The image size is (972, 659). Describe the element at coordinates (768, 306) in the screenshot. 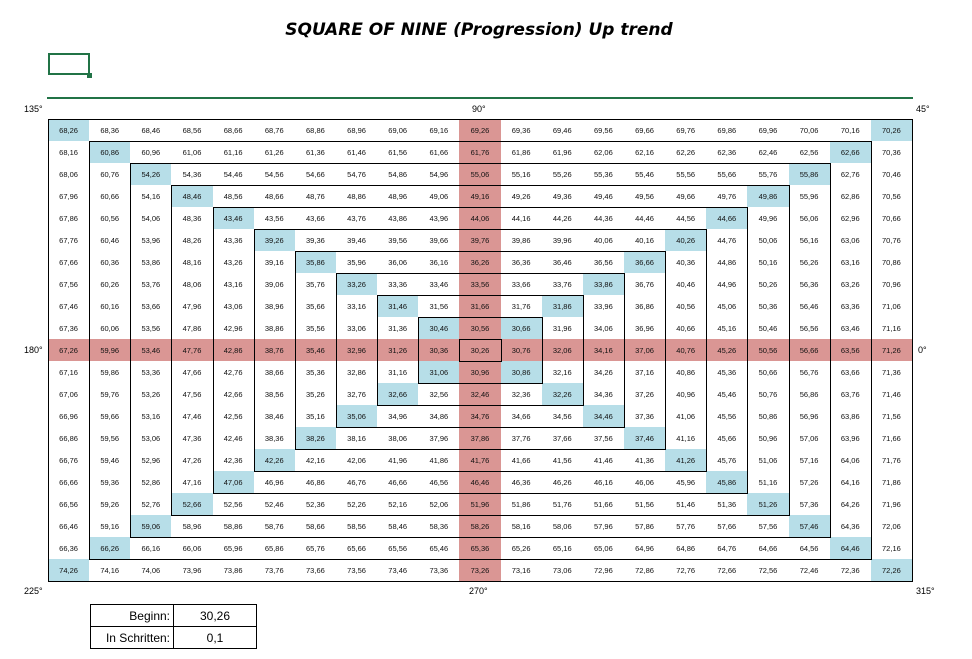

I see `grid-cell: 50,36` at that location.